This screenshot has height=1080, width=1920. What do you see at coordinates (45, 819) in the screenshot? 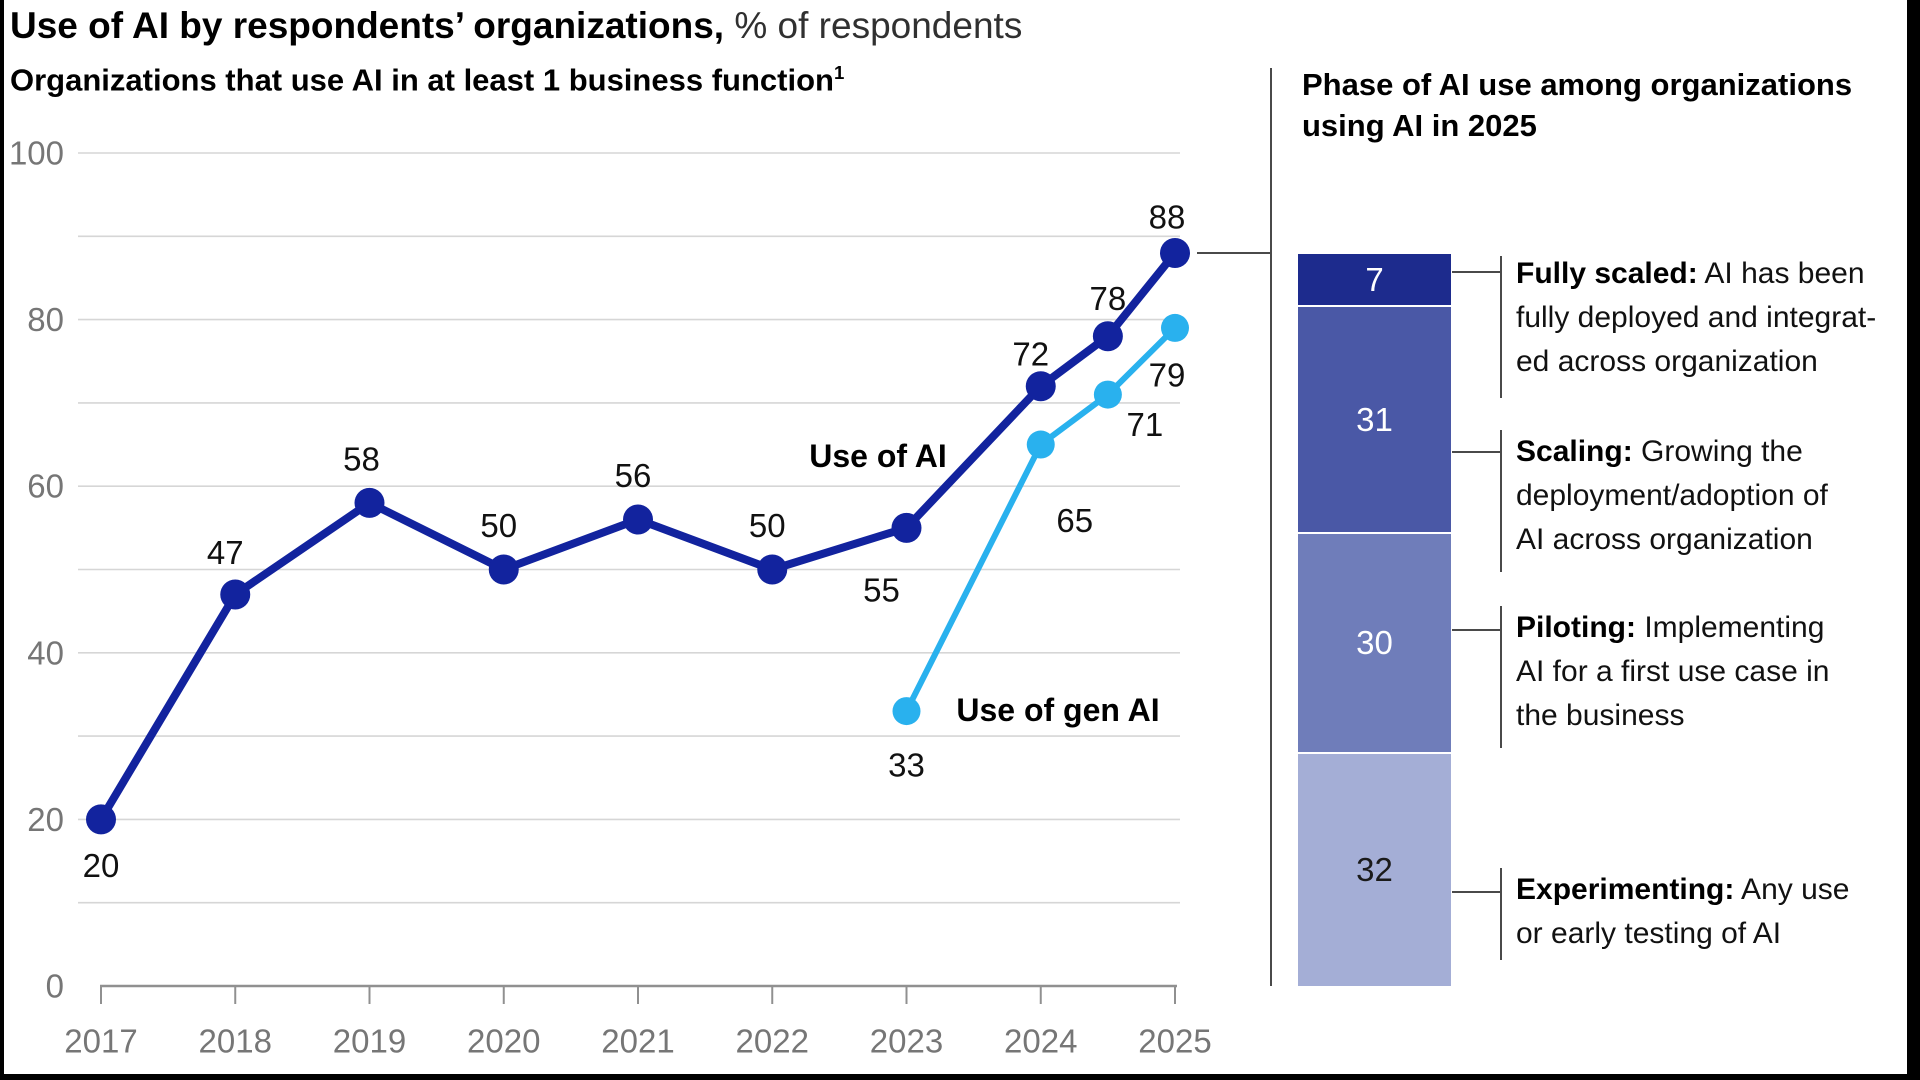
I see `y-tick-label: 20` at bounding box center [45, 819].